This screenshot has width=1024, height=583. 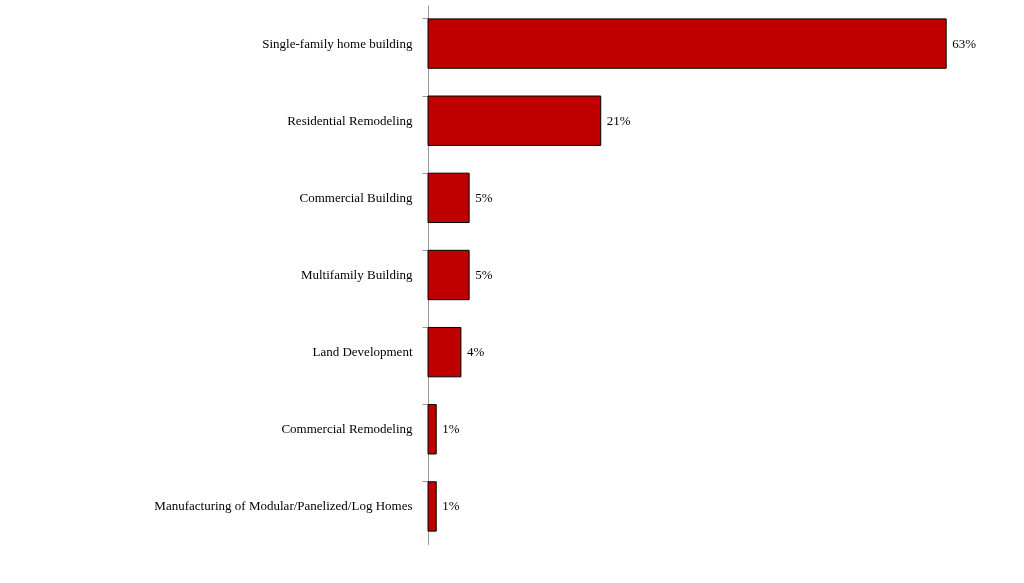 What do you see at coordinates (475, 352) in the screenshot?
I see `data-label: 4%` at bounding box center [475, 352].